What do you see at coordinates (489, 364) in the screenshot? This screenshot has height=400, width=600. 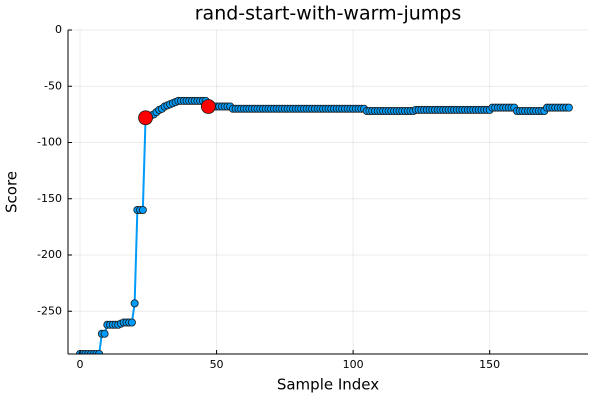 I see `x-tick-label: 150` at bounding box center [489, 364].